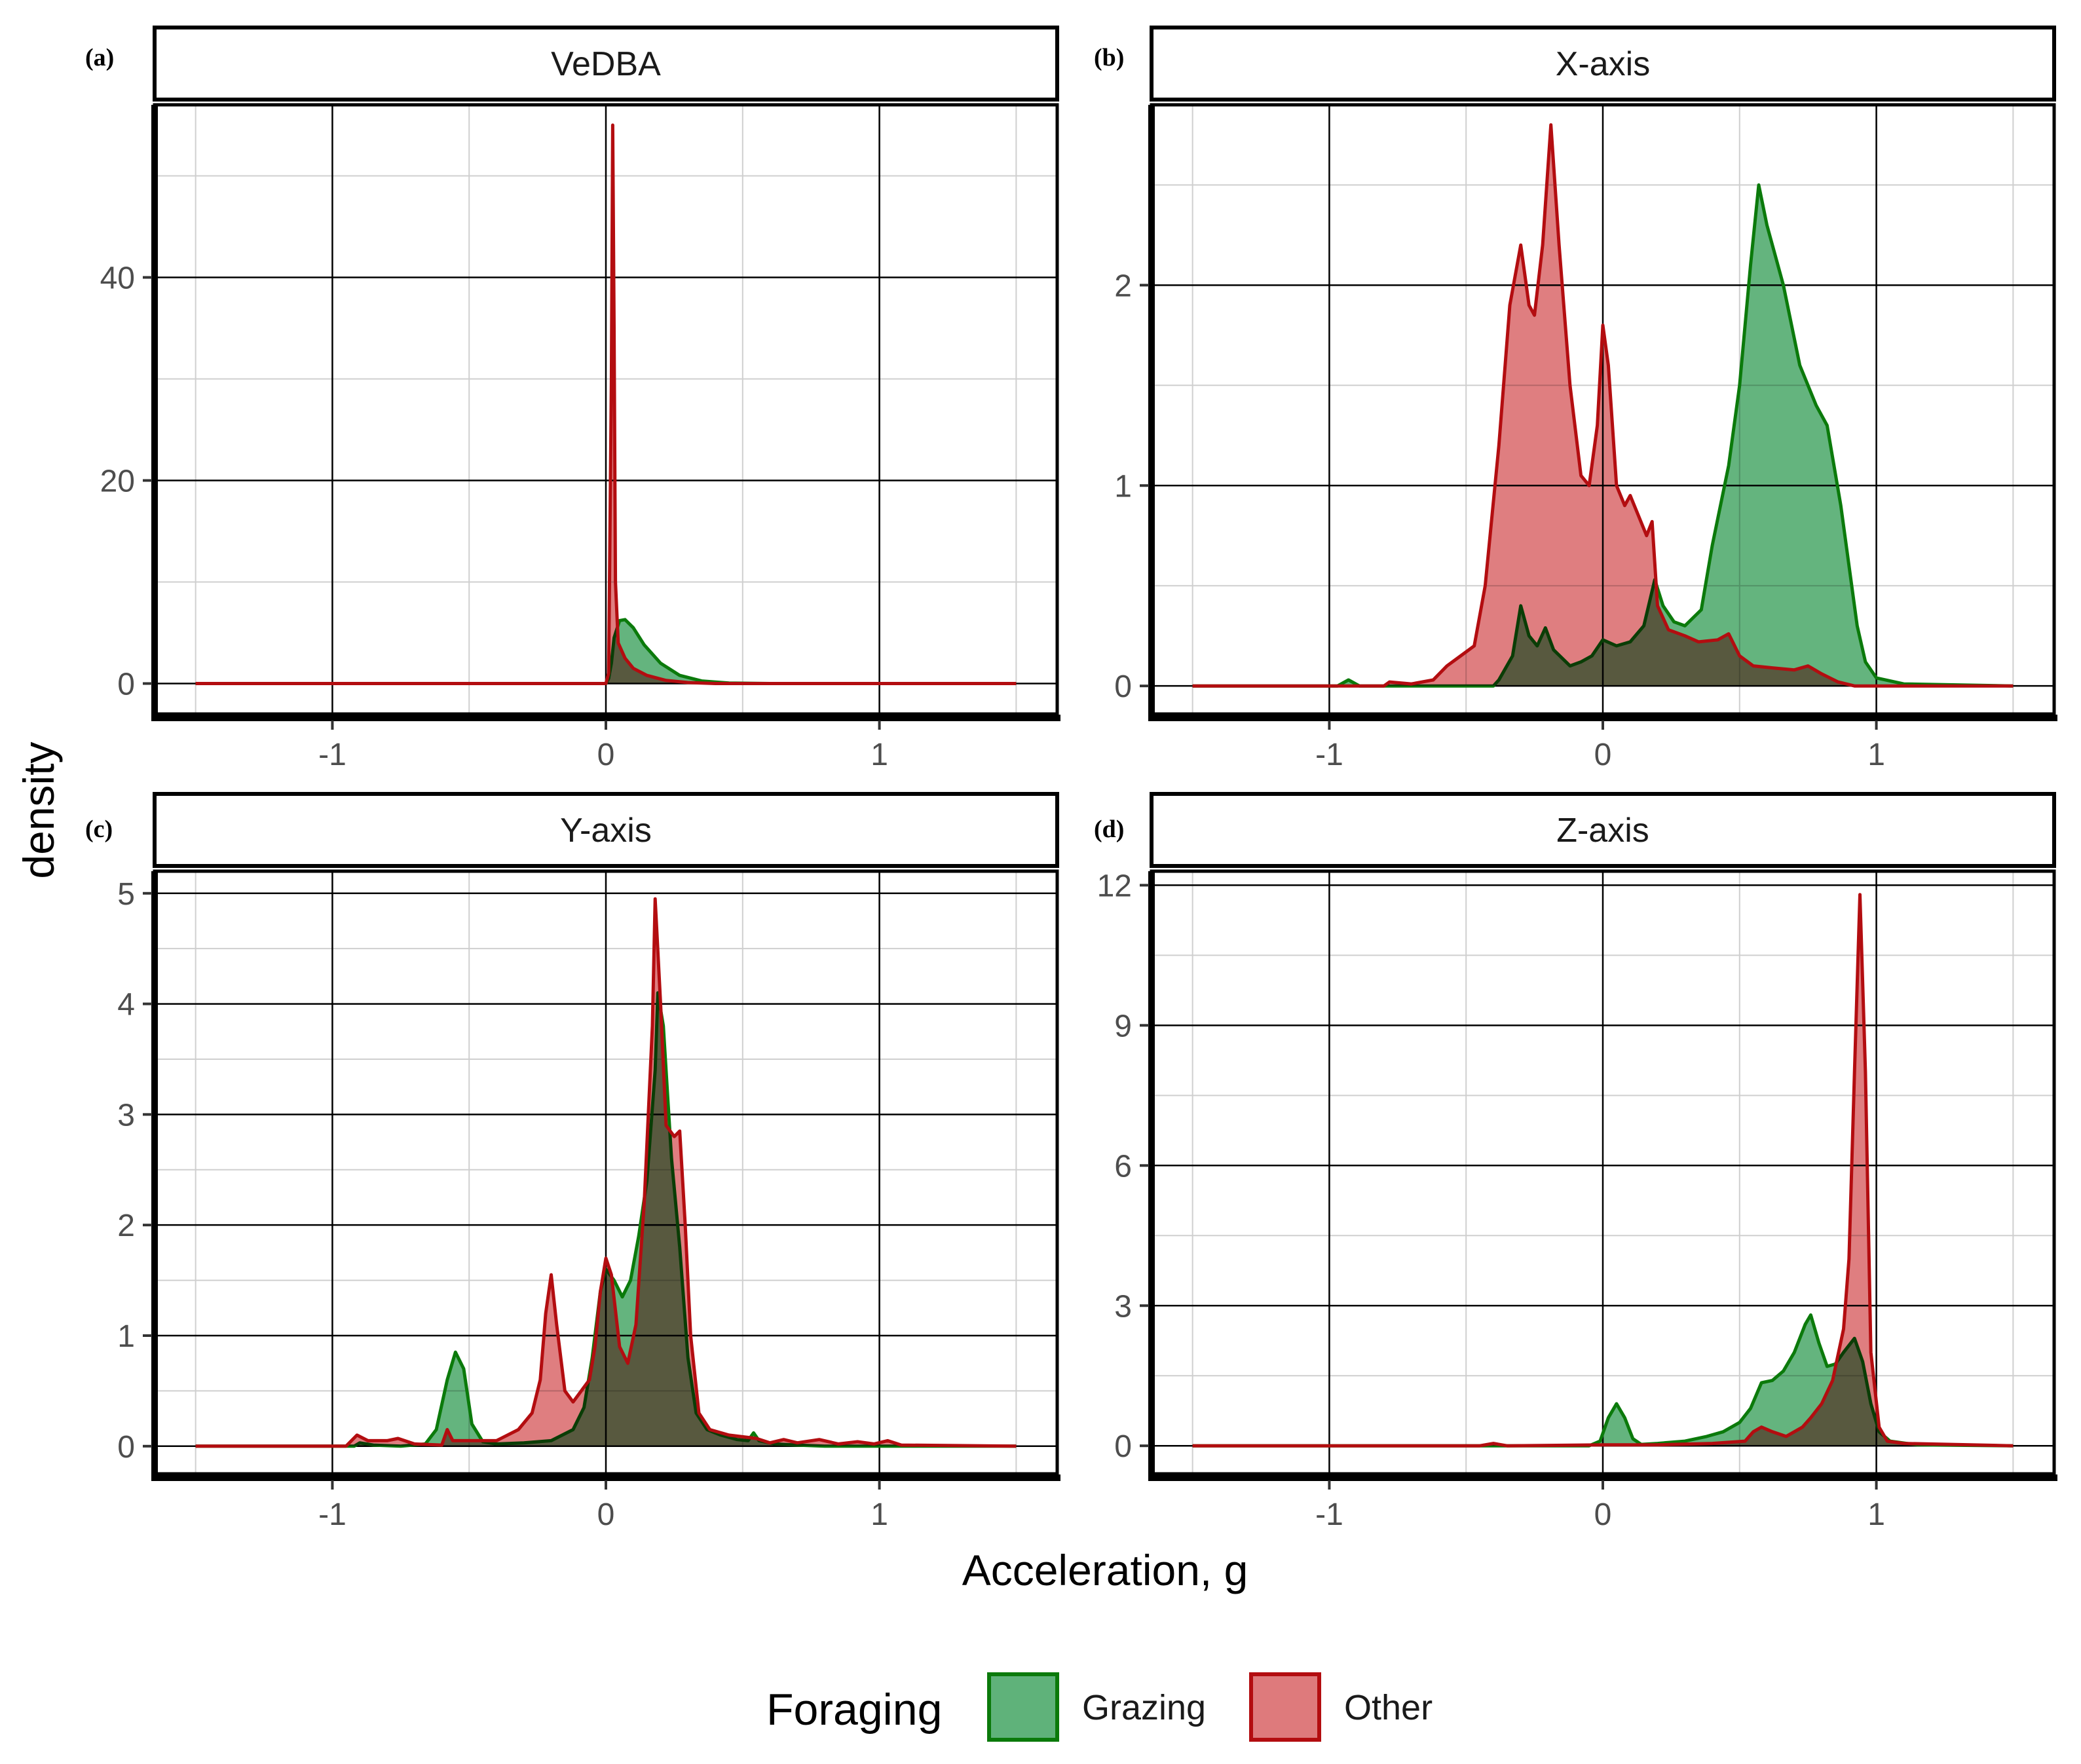  What do you see at coordinates (1023, 1707) in the screenshot?
I see `legend-key-grazing` at bounding box center [1023, 1707].